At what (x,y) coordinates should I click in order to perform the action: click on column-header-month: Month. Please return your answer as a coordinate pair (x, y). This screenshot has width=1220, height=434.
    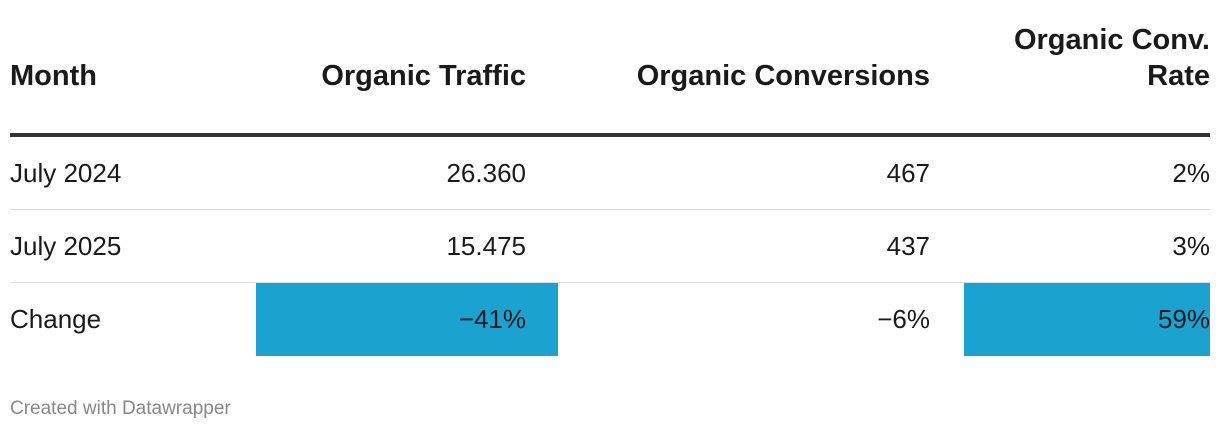
    Looking at the image, I should click on (53, 76).